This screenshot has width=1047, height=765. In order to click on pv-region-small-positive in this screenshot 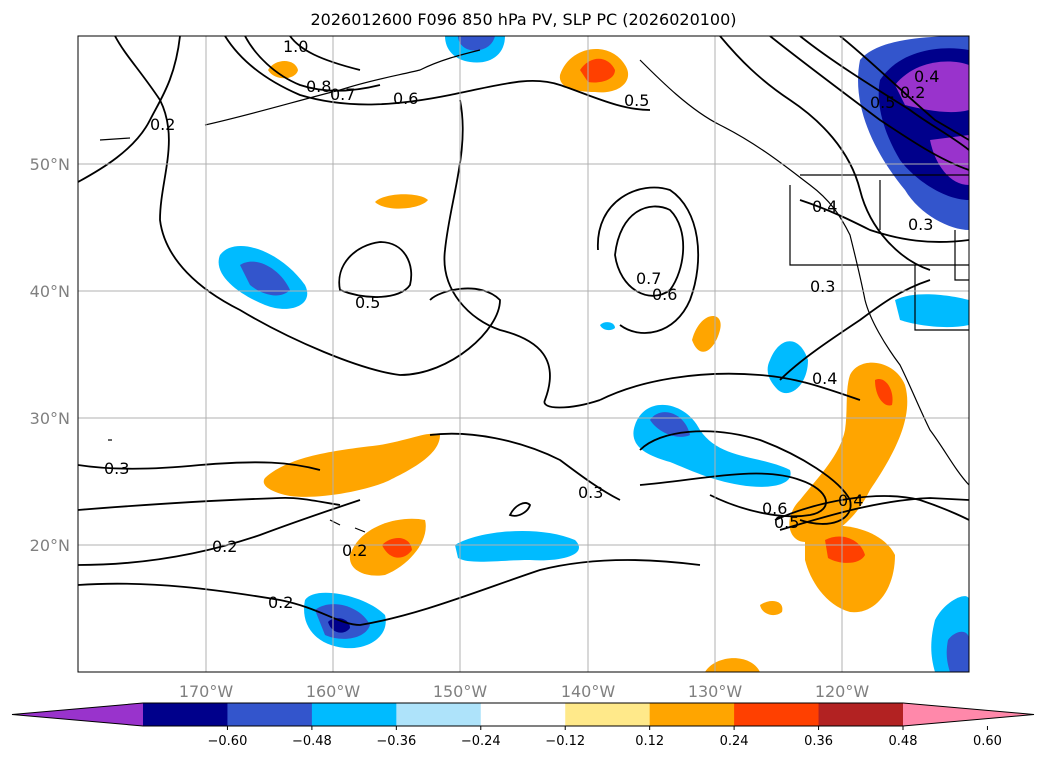, I will do `click(283, 70)`.